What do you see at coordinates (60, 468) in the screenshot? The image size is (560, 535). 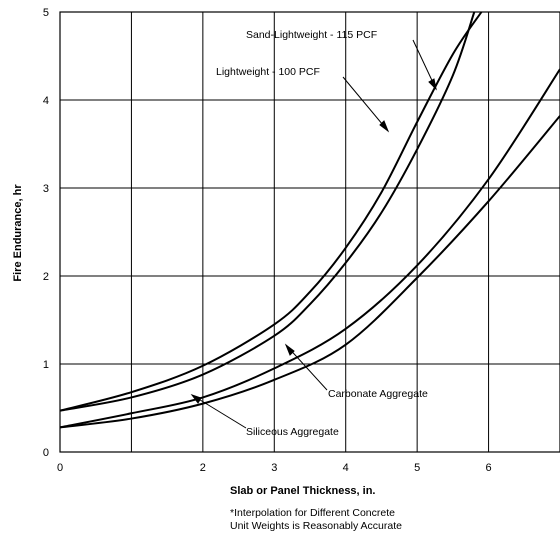 I see `x-tick-label: 0` at bounding box center [60, 468].